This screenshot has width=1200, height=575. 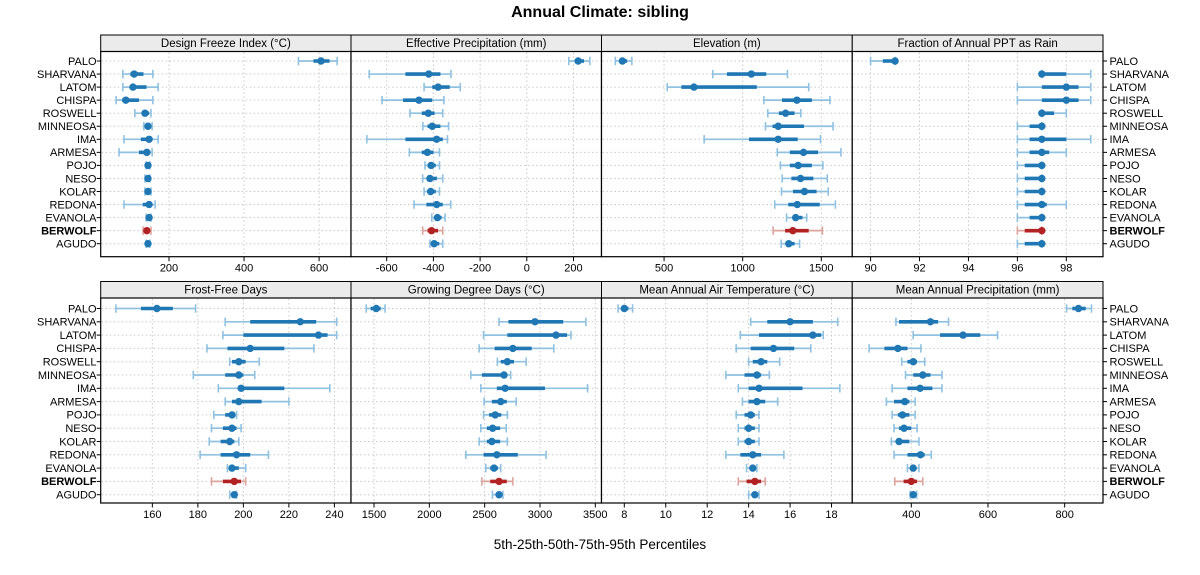 I want to click on percentile-row-minneosa, so click(x=491, y=375).